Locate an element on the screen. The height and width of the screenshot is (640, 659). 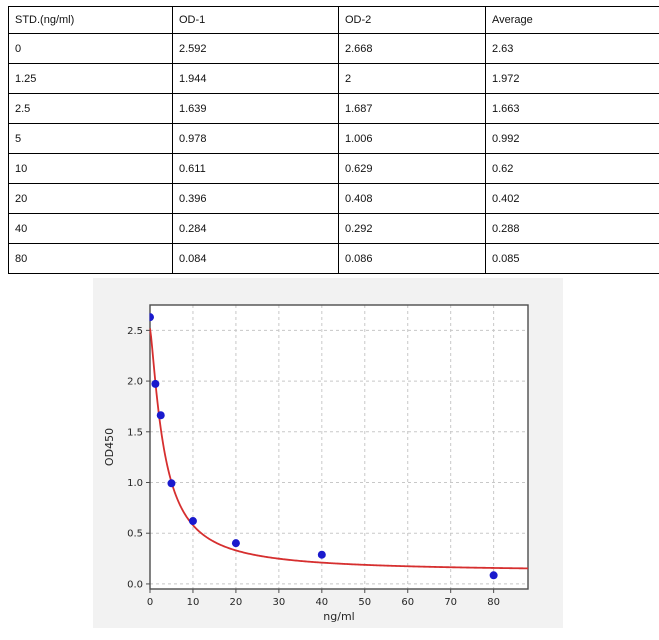
table-cell: 80 is located at coordinates (90, 258).